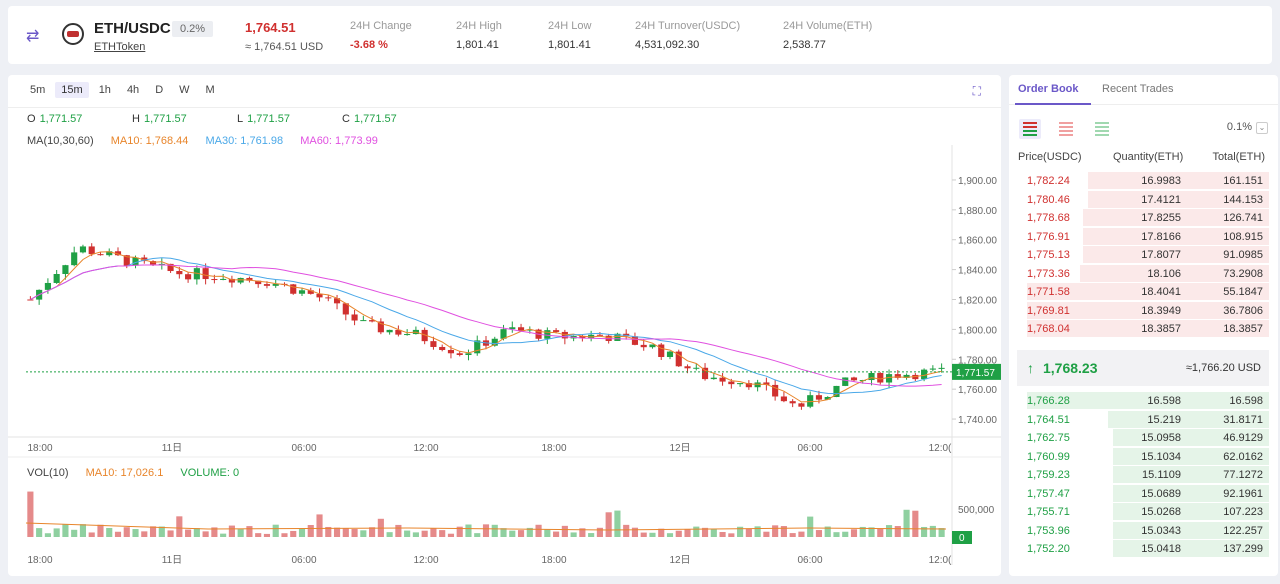 The width and height of the screenshot is (1280, 584). Describe the element at coordinates (804, 45) in the screenshot. I see `stat-value: 2,538.77` at that location.